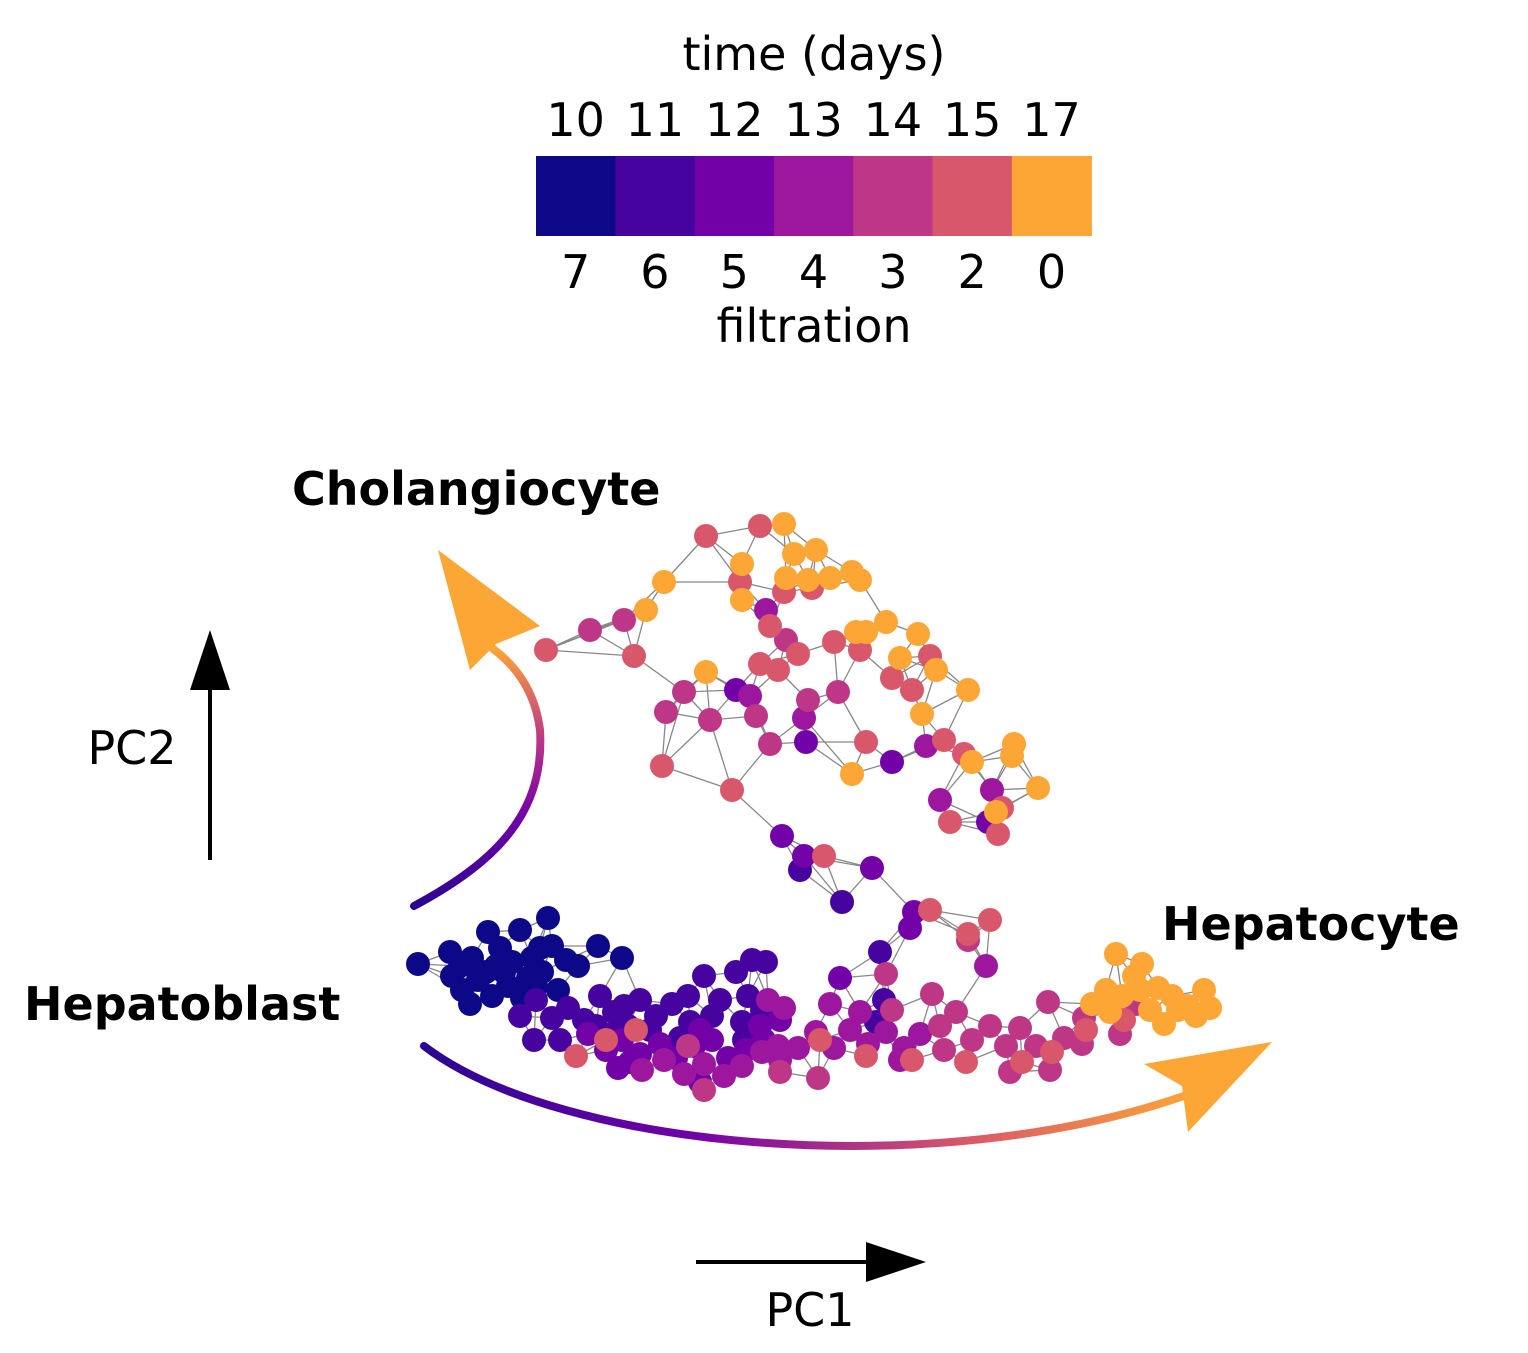 The image size is (1528, 1353). What do you see at coordinates (892, 272) in the screenshot?
I see `colorbar-filtration-label: 3` at bounding box center [892, 272].